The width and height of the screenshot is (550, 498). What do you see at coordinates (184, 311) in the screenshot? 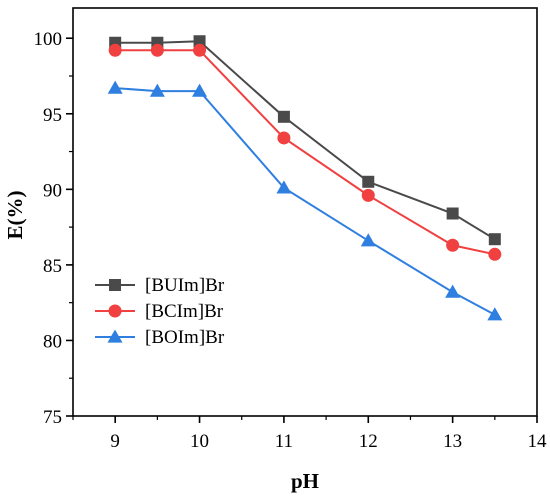
I see `legend-label: [BCIm]Br` at bounding box center [184, 311].